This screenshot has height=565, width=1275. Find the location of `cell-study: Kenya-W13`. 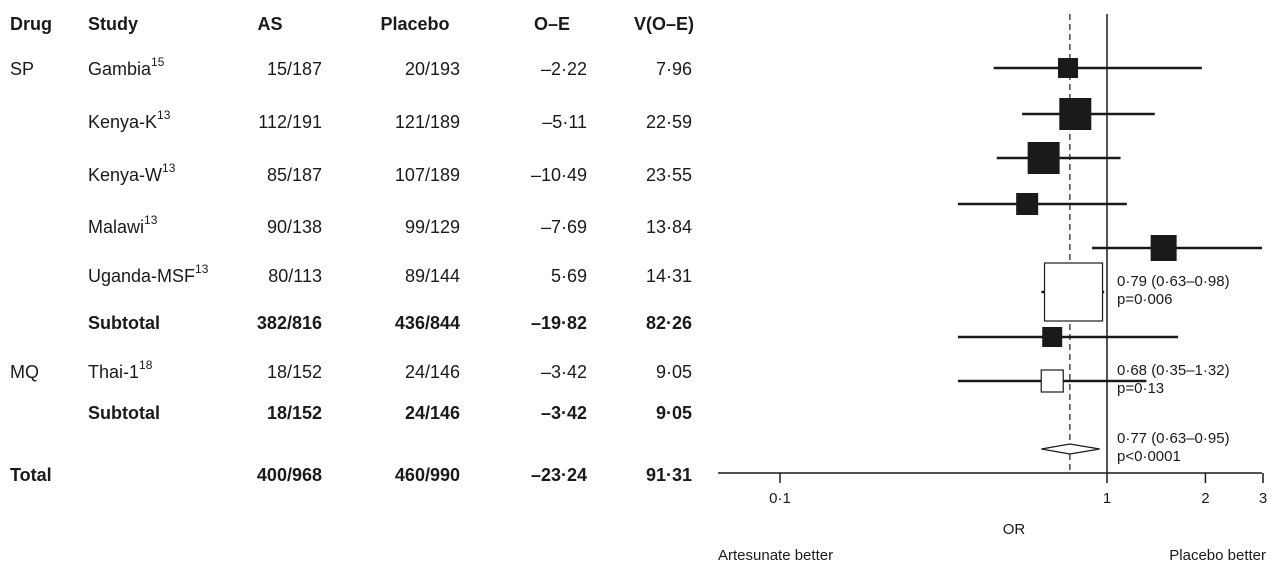

cell-study: Kenya-W13 is located at coordinates (132, 173).